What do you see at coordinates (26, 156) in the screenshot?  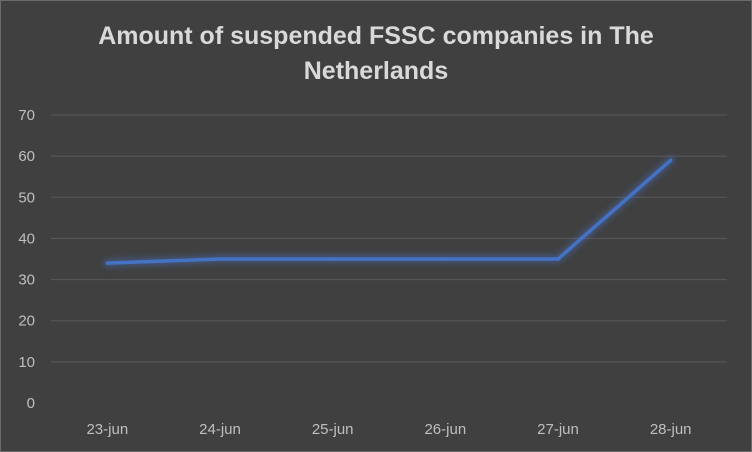 I see `y-tick-label: 60` at bounding box center [26, 156].